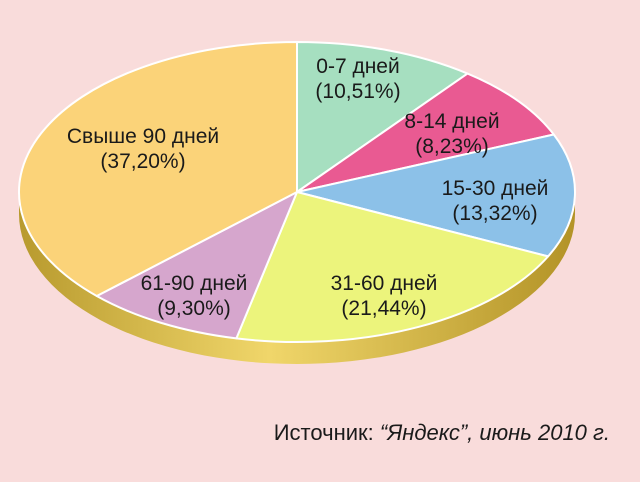 This screenshot has height=482, width=640. Describe the element at coordinates (495, 188) in the screenshot. I see `slice-category-3: 15-30 дней` at that location.